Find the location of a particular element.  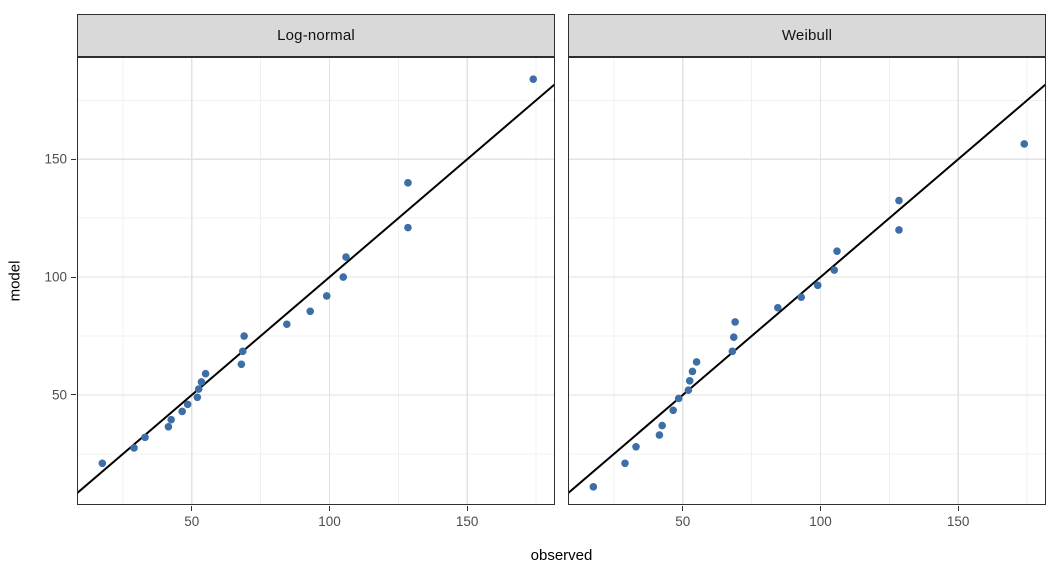

facet-strip-weibull: Weibull is located at coordinates (807, 35).